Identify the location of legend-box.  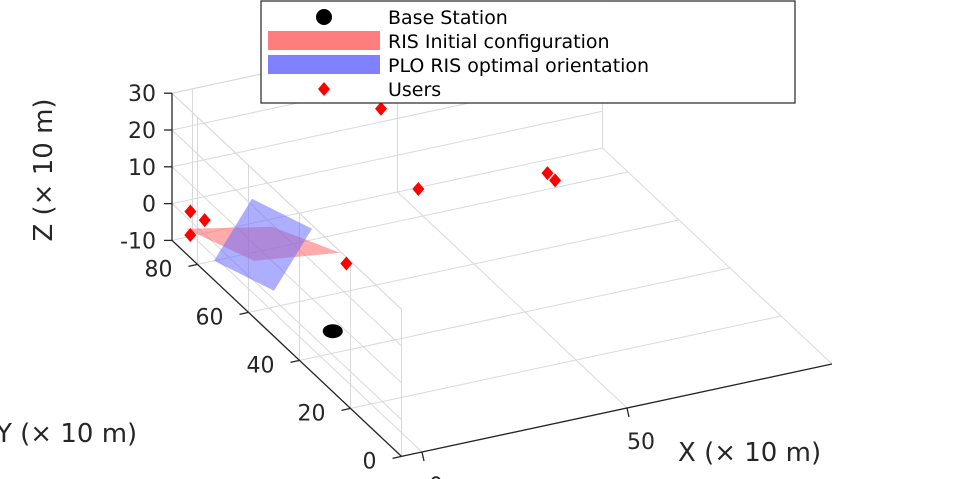
(528, 52).